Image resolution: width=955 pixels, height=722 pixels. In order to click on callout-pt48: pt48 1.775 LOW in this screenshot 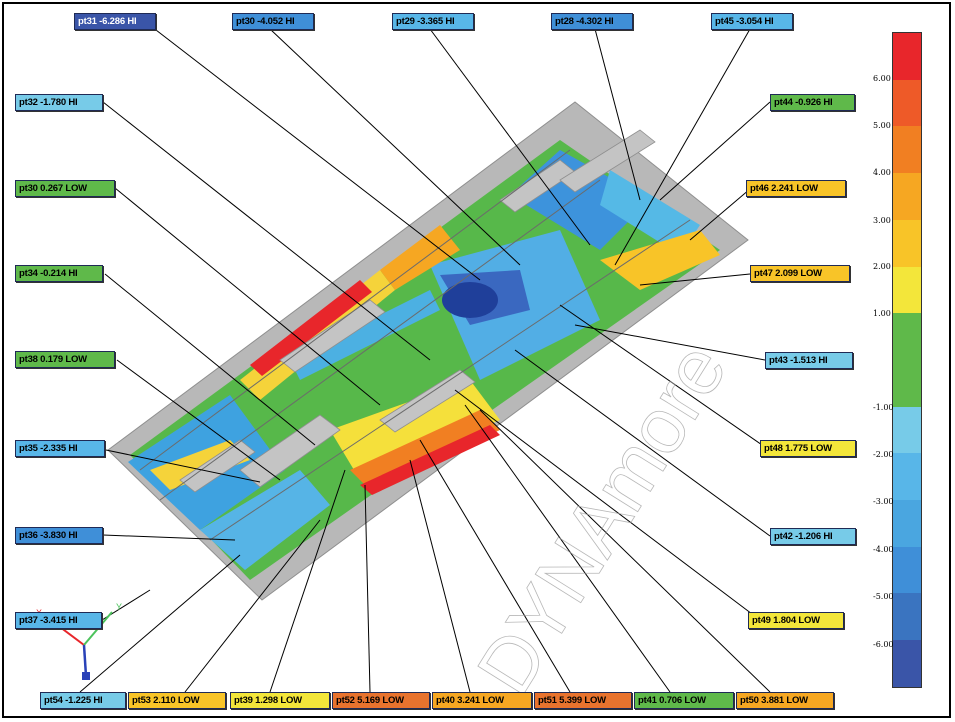, I will do `click(808, 448)`.